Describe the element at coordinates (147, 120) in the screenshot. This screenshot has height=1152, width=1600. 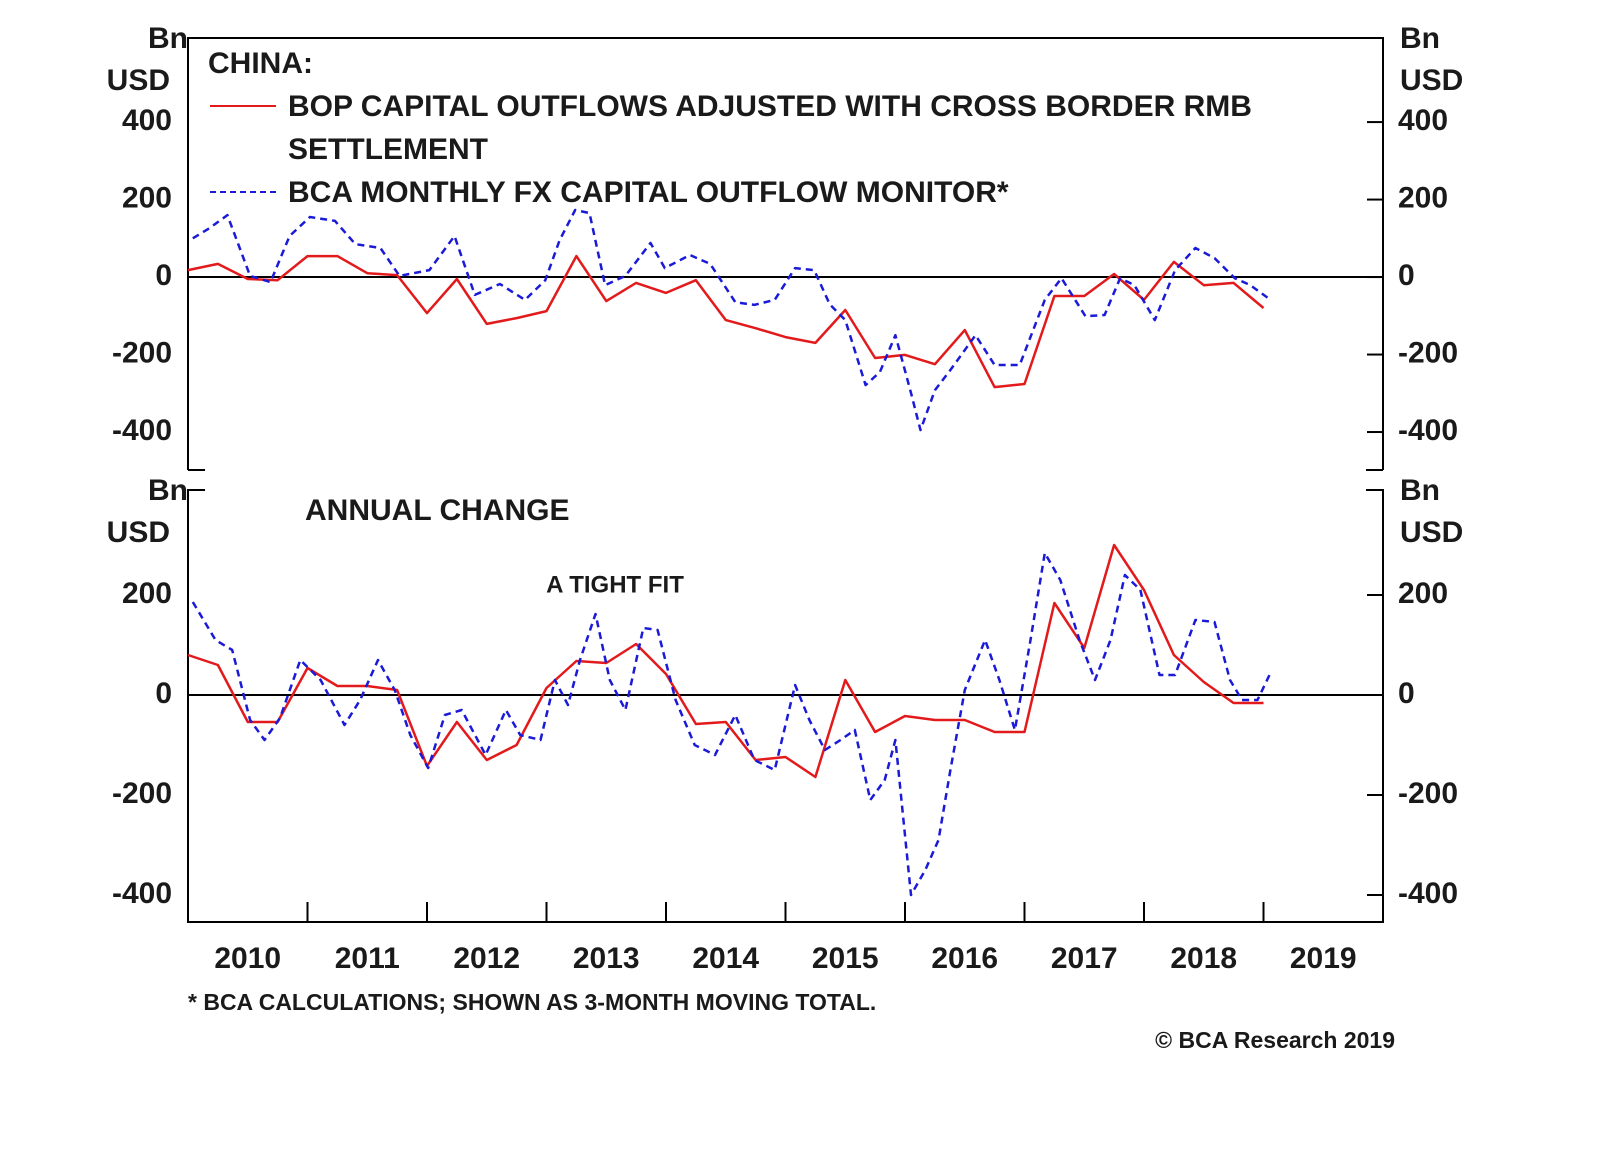
I see `y-tick-label: 400` at that location.